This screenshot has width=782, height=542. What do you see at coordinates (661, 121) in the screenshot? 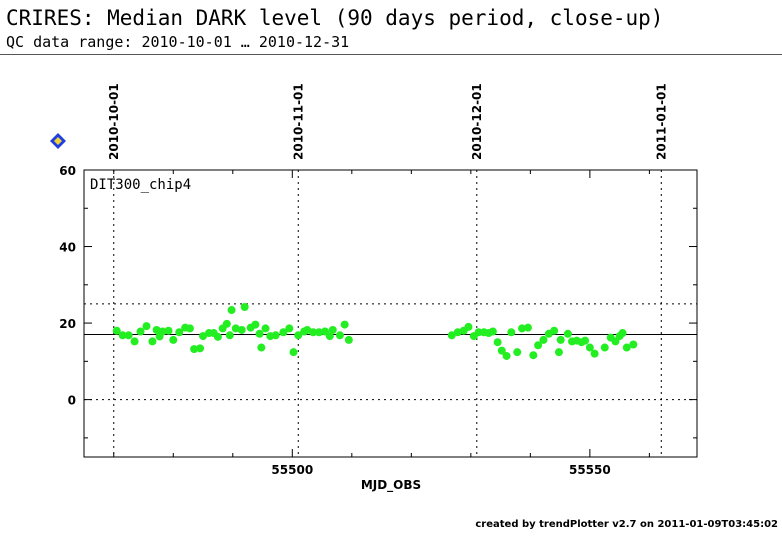
I see `date-marker-label: 2011-01-01` at bounding box center [661, 121].